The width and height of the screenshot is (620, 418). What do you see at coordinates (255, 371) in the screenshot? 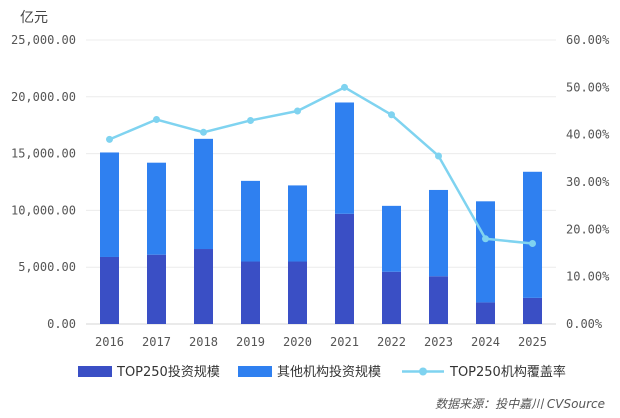
I see `legend-swatch-others` at bounding box center [255, 371].